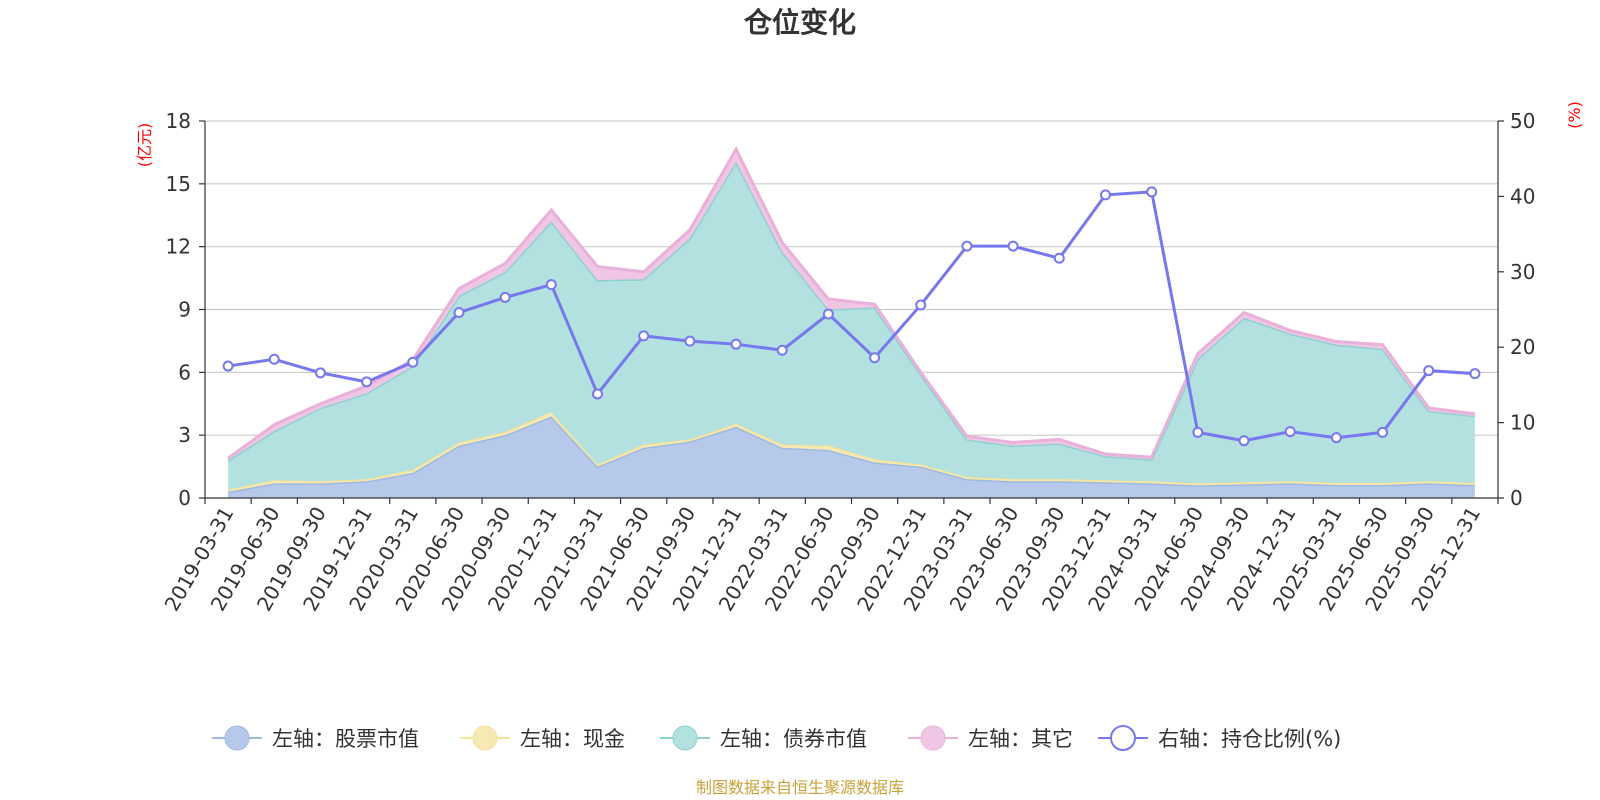 The width and height of the screenshot is (1600, 800). Describe the element at coordinates (184, 435) in the screenshot. I see `left-tick-label: 3` at that location.